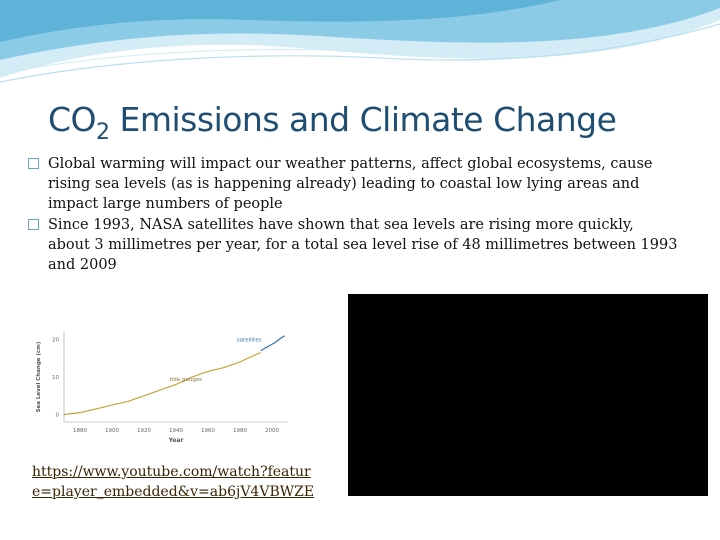  I want to click on y-tick-label: 10, so click(55, 378).